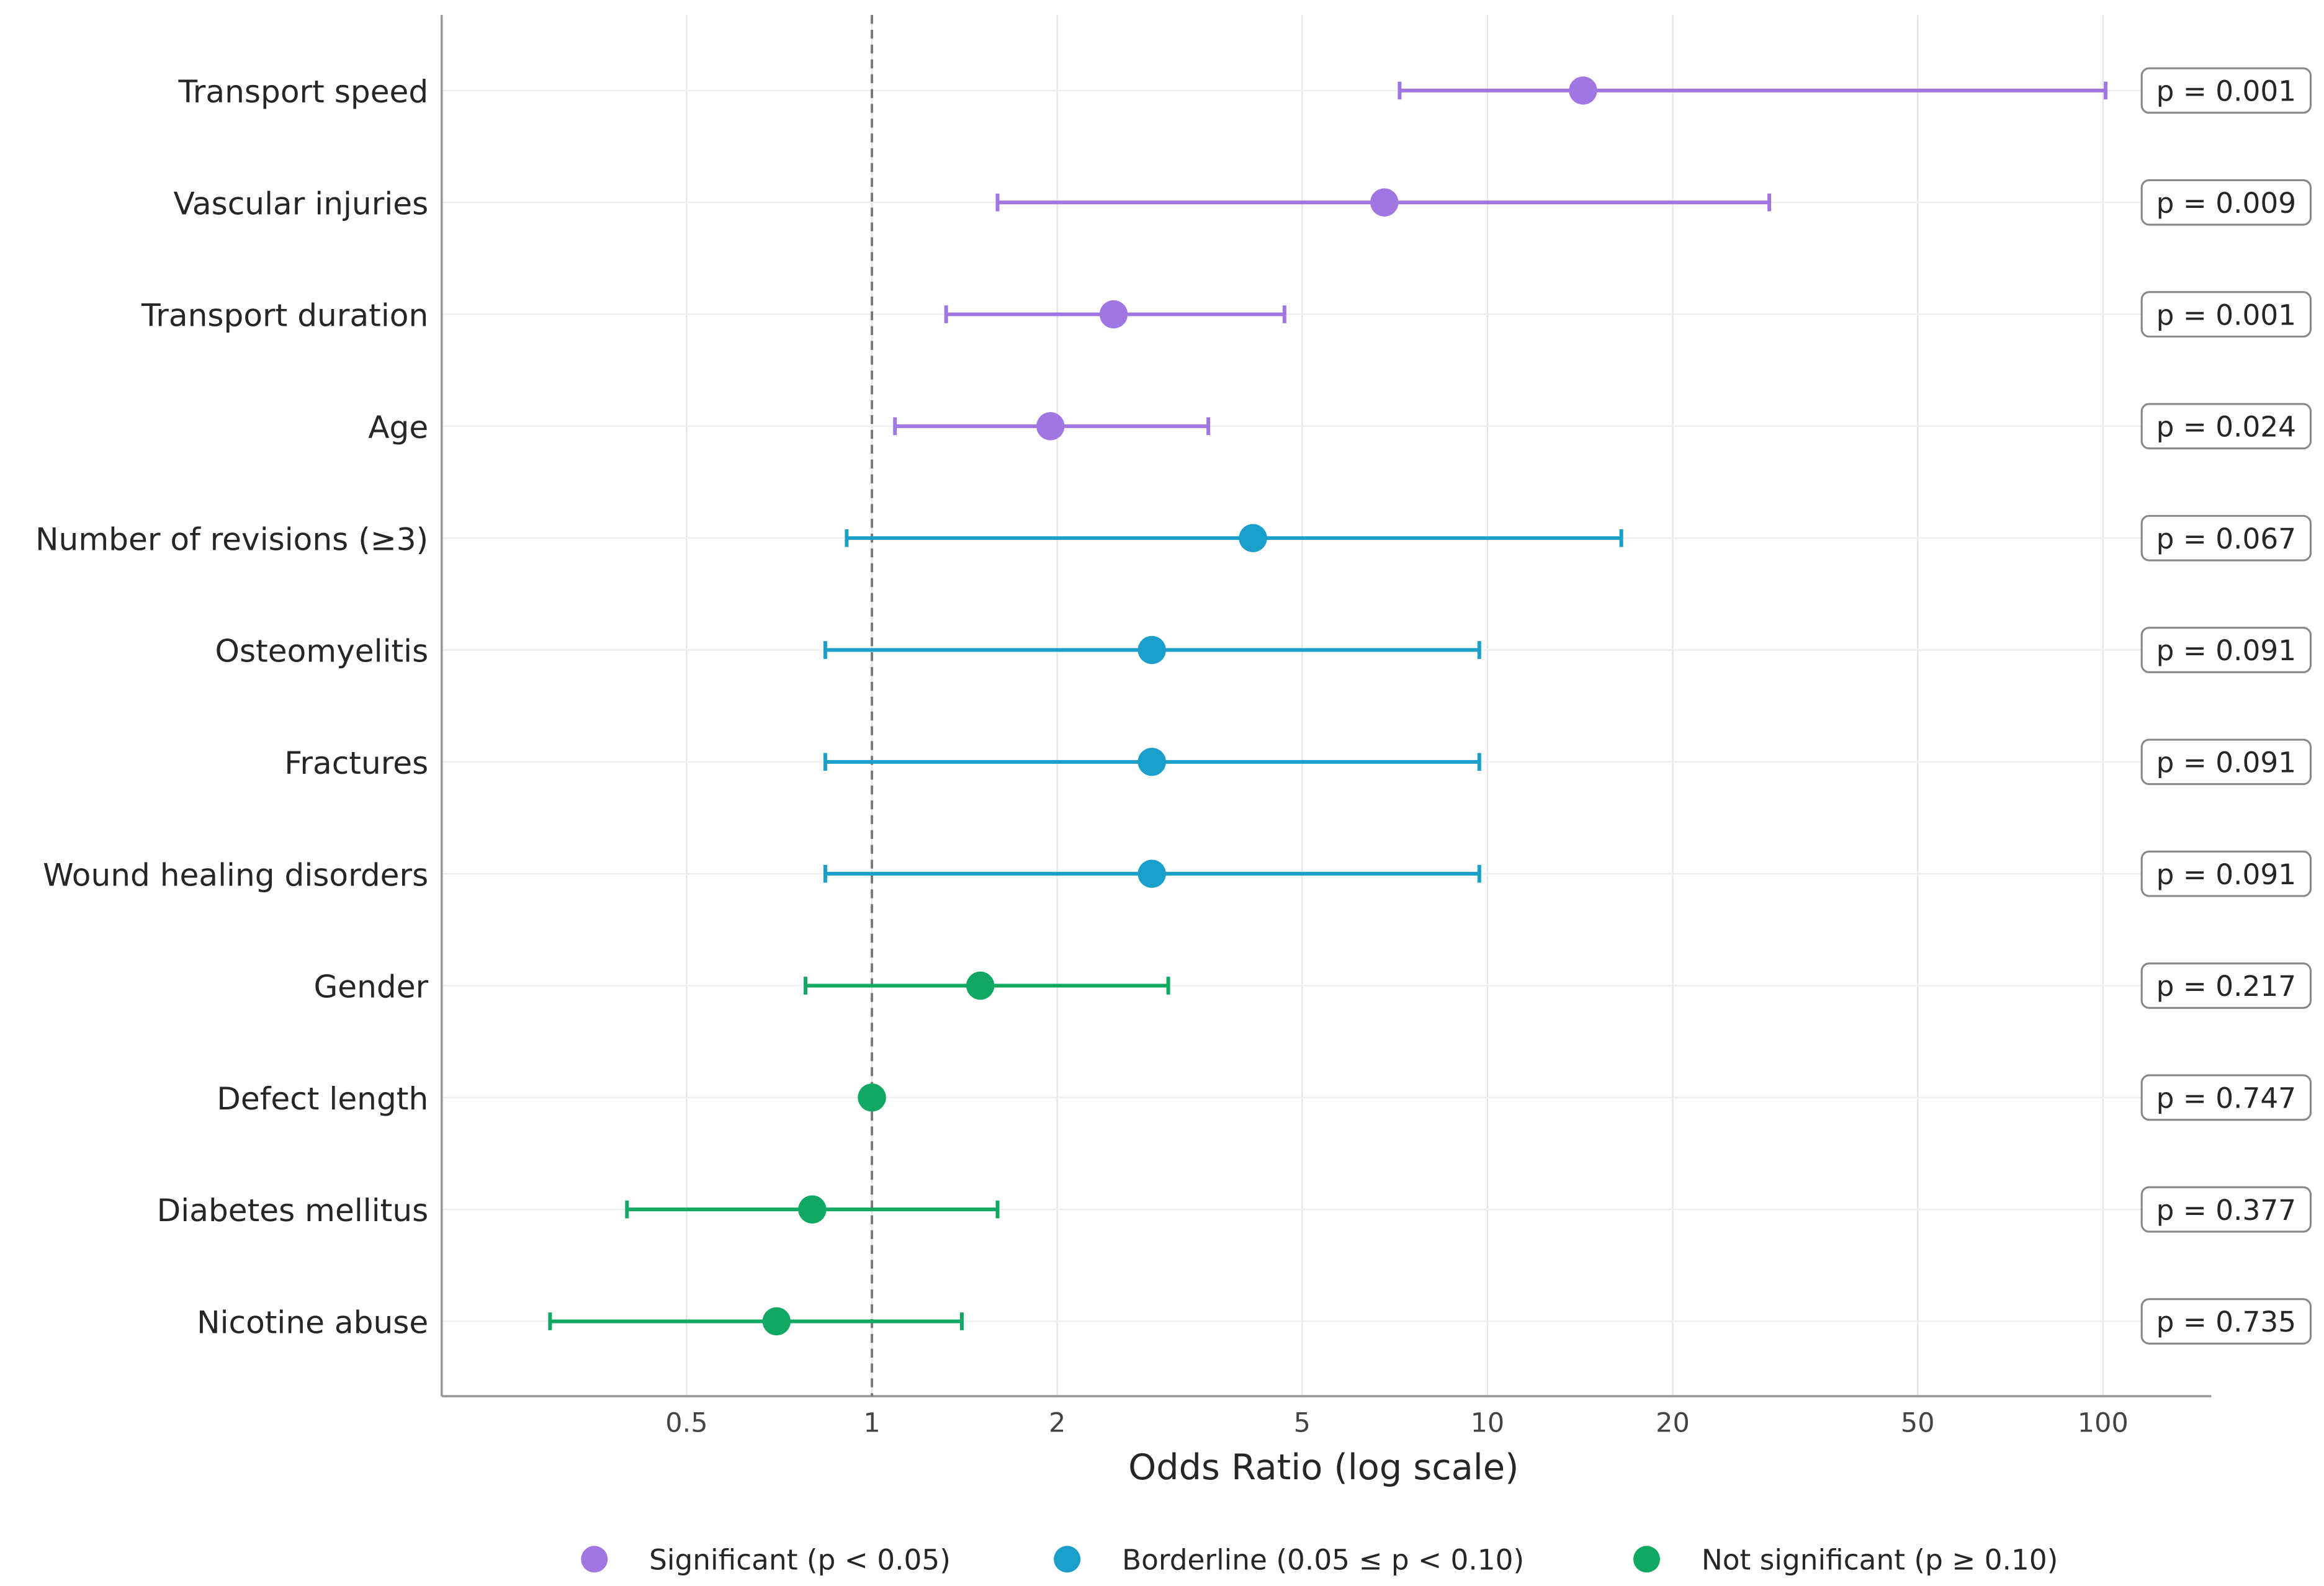 This screenshot has width=2324, height=1586. Describe the element at coordinates (322, 651) in the screenshot. I see `y-tick-label: Osteomyelitis` at that location.